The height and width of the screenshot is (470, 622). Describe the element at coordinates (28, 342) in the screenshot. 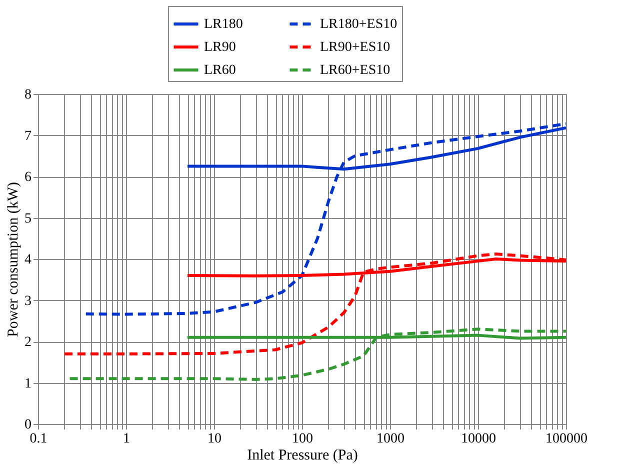

I see `y-tick-label: 2` at that location.